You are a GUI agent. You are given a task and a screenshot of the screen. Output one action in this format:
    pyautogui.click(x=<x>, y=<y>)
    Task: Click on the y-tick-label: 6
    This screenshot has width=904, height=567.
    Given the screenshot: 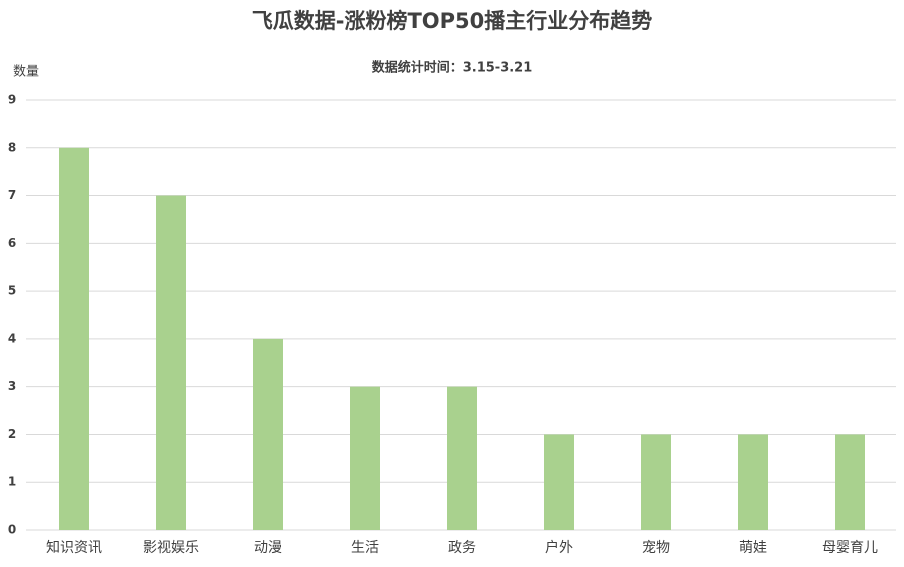 What is the action you would take?
    pyautogui.click(x=12, y=243)
    